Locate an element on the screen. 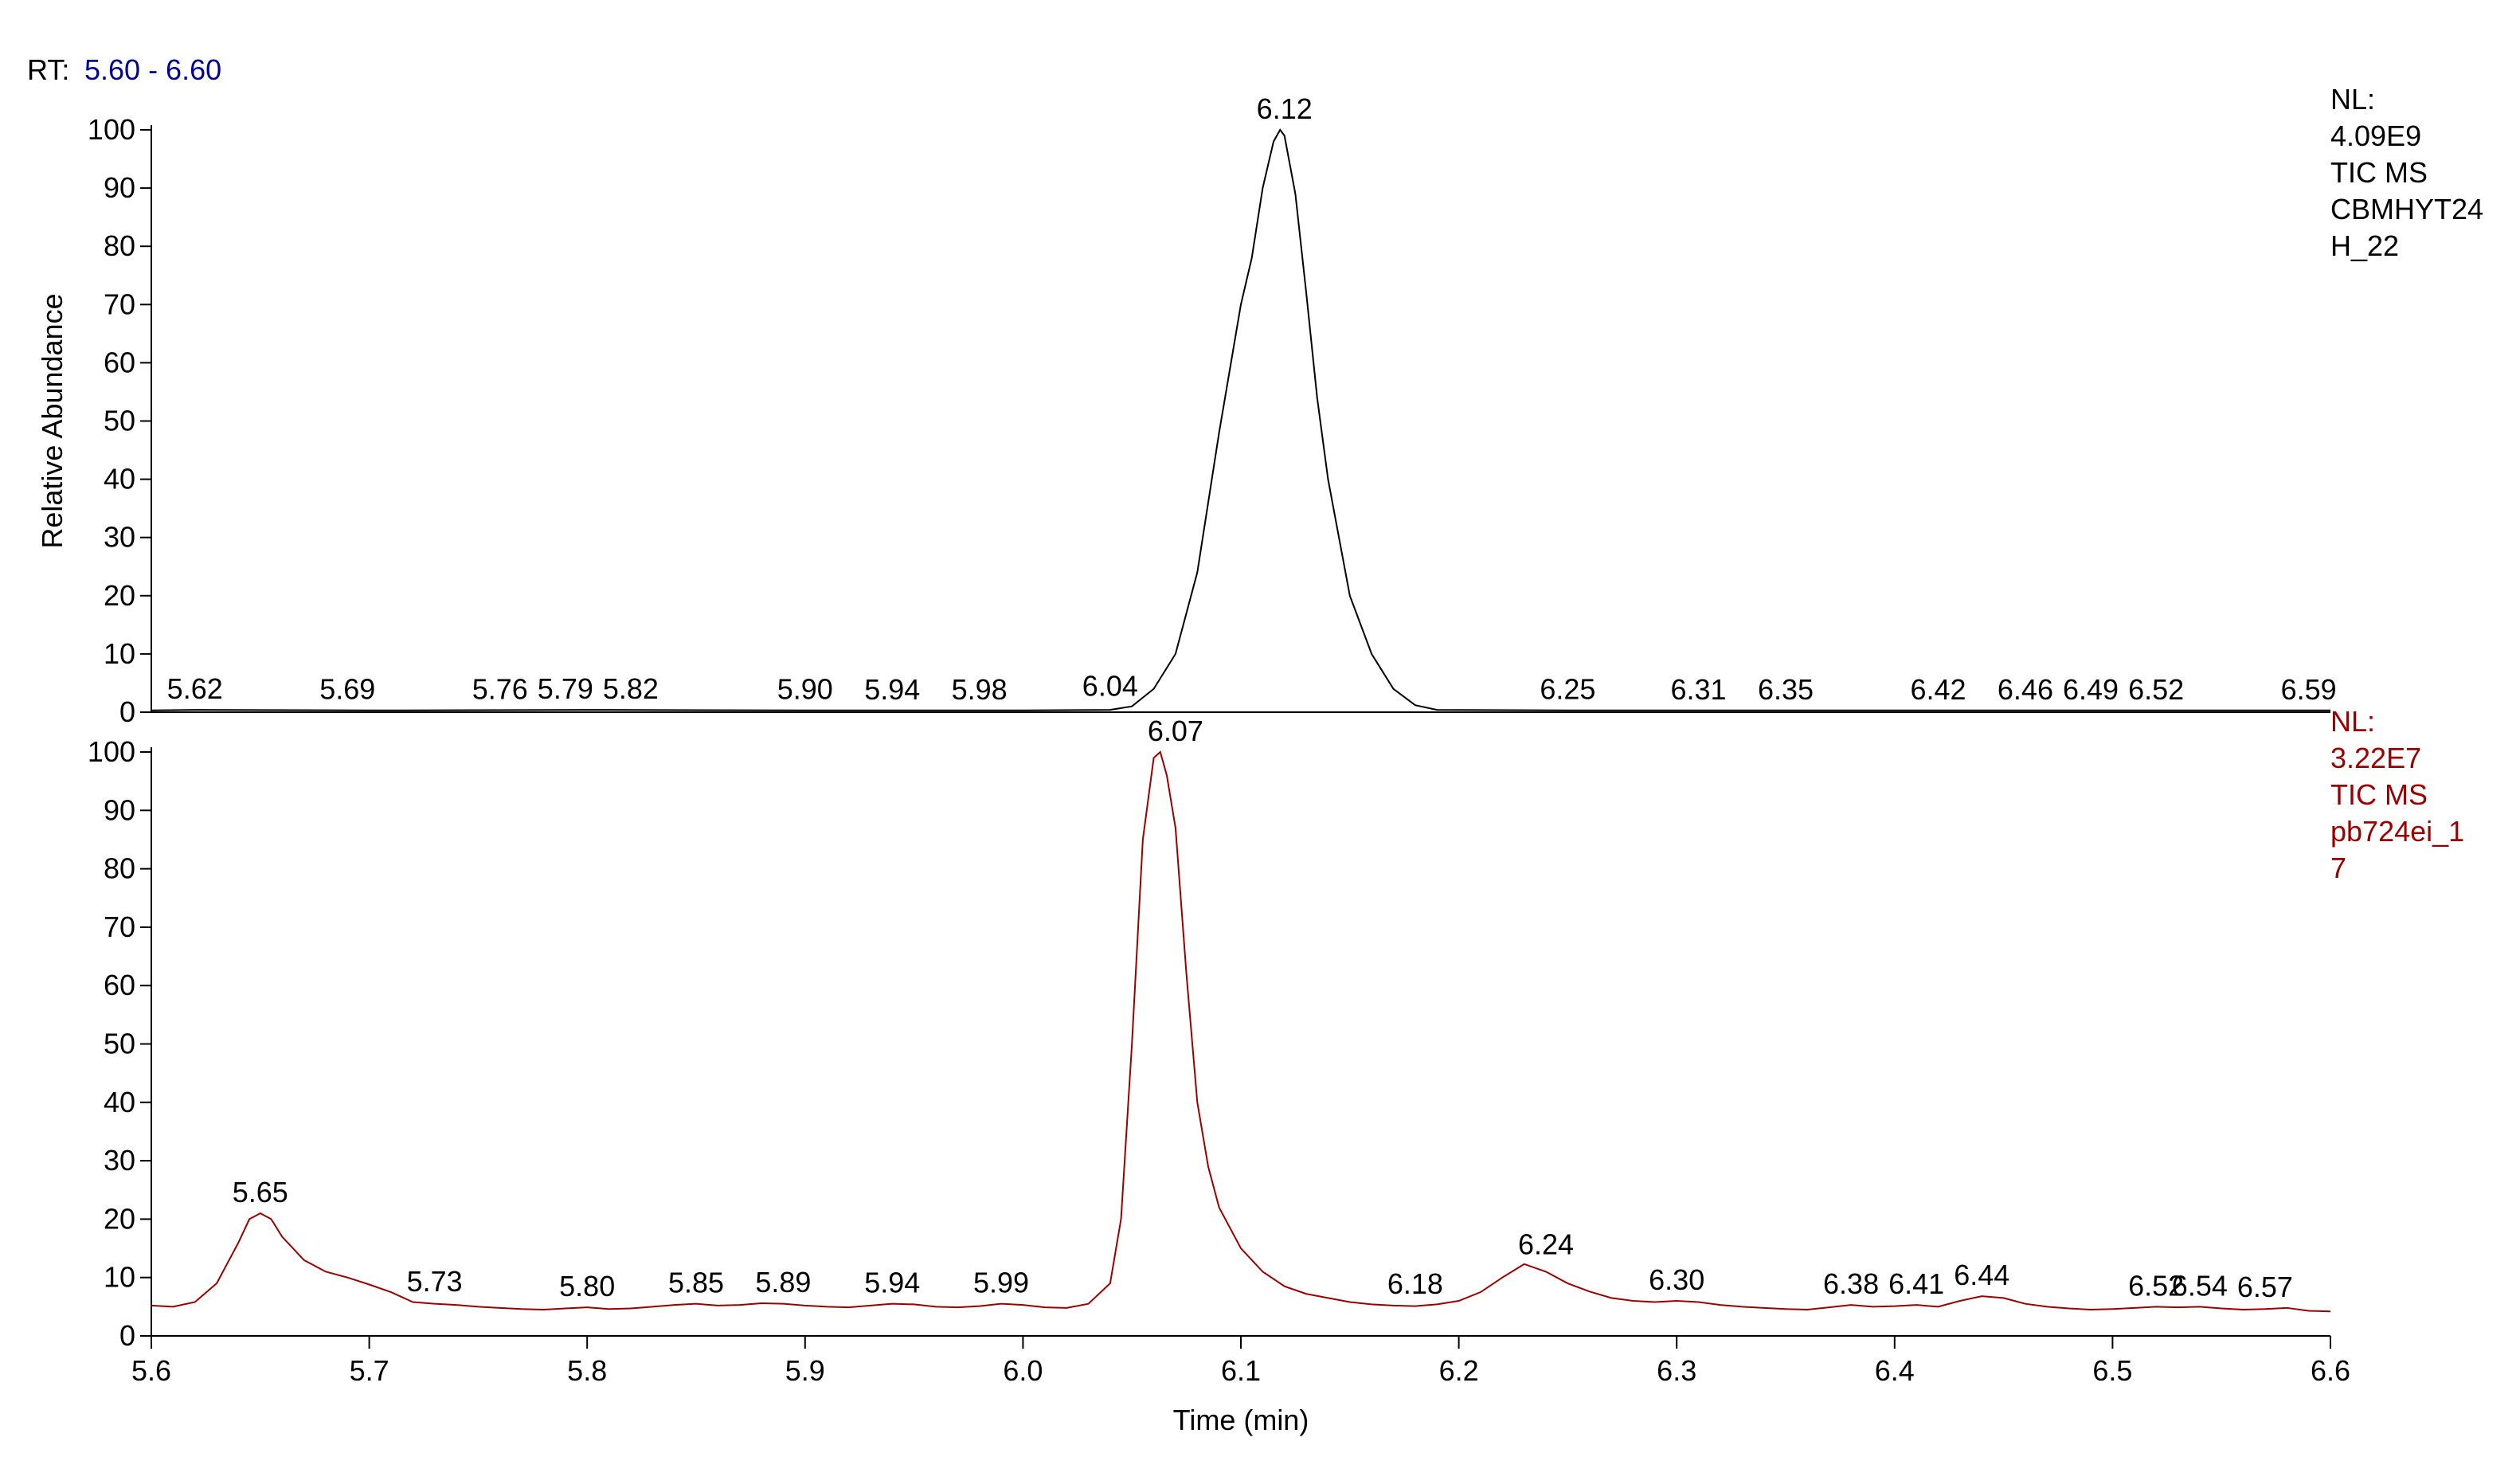 The width and height of the screenshot is (2520, 1457). peak-label: 6.35 is located at coordinates (1786, 689).